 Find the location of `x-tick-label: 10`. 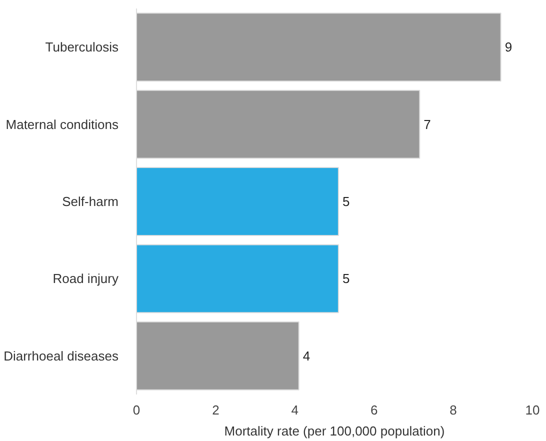

x-tick-label: 10 is located at coordinates (532, 410).